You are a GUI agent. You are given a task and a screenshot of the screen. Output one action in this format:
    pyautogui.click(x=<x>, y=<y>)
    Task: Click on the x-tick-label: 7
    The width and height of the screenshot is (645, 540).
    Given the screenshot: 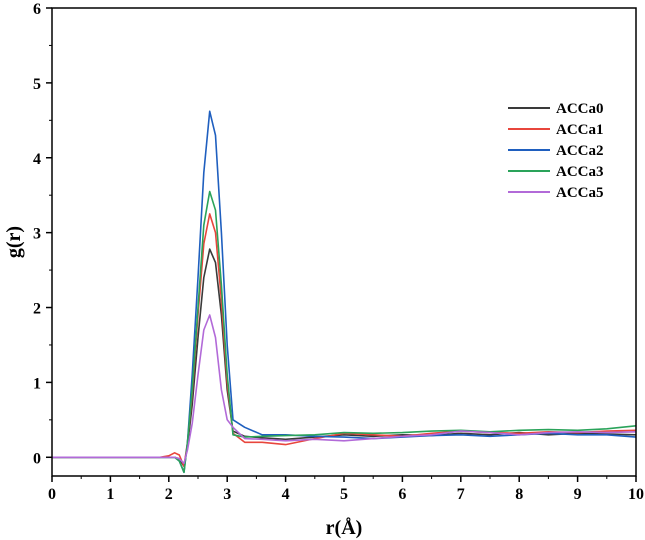 What is the action you would take?
    pyautogui.click(x=461, y=494)
    